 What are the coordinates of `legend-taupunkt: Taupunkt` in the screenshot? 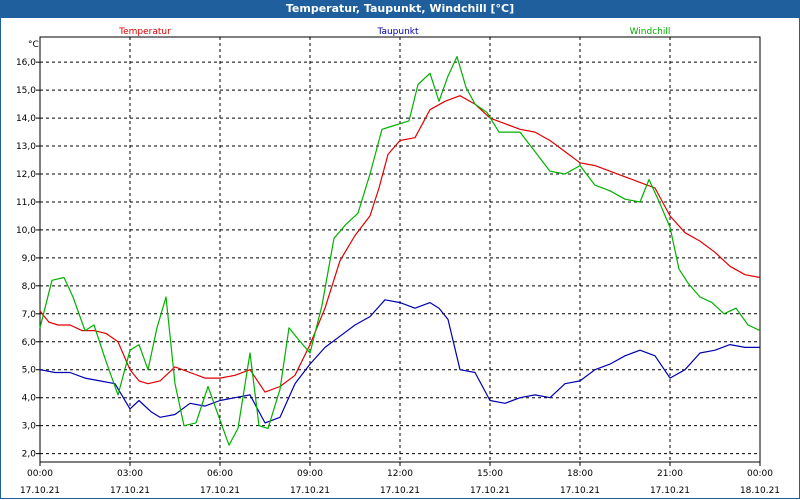 It's located at (397, 32).